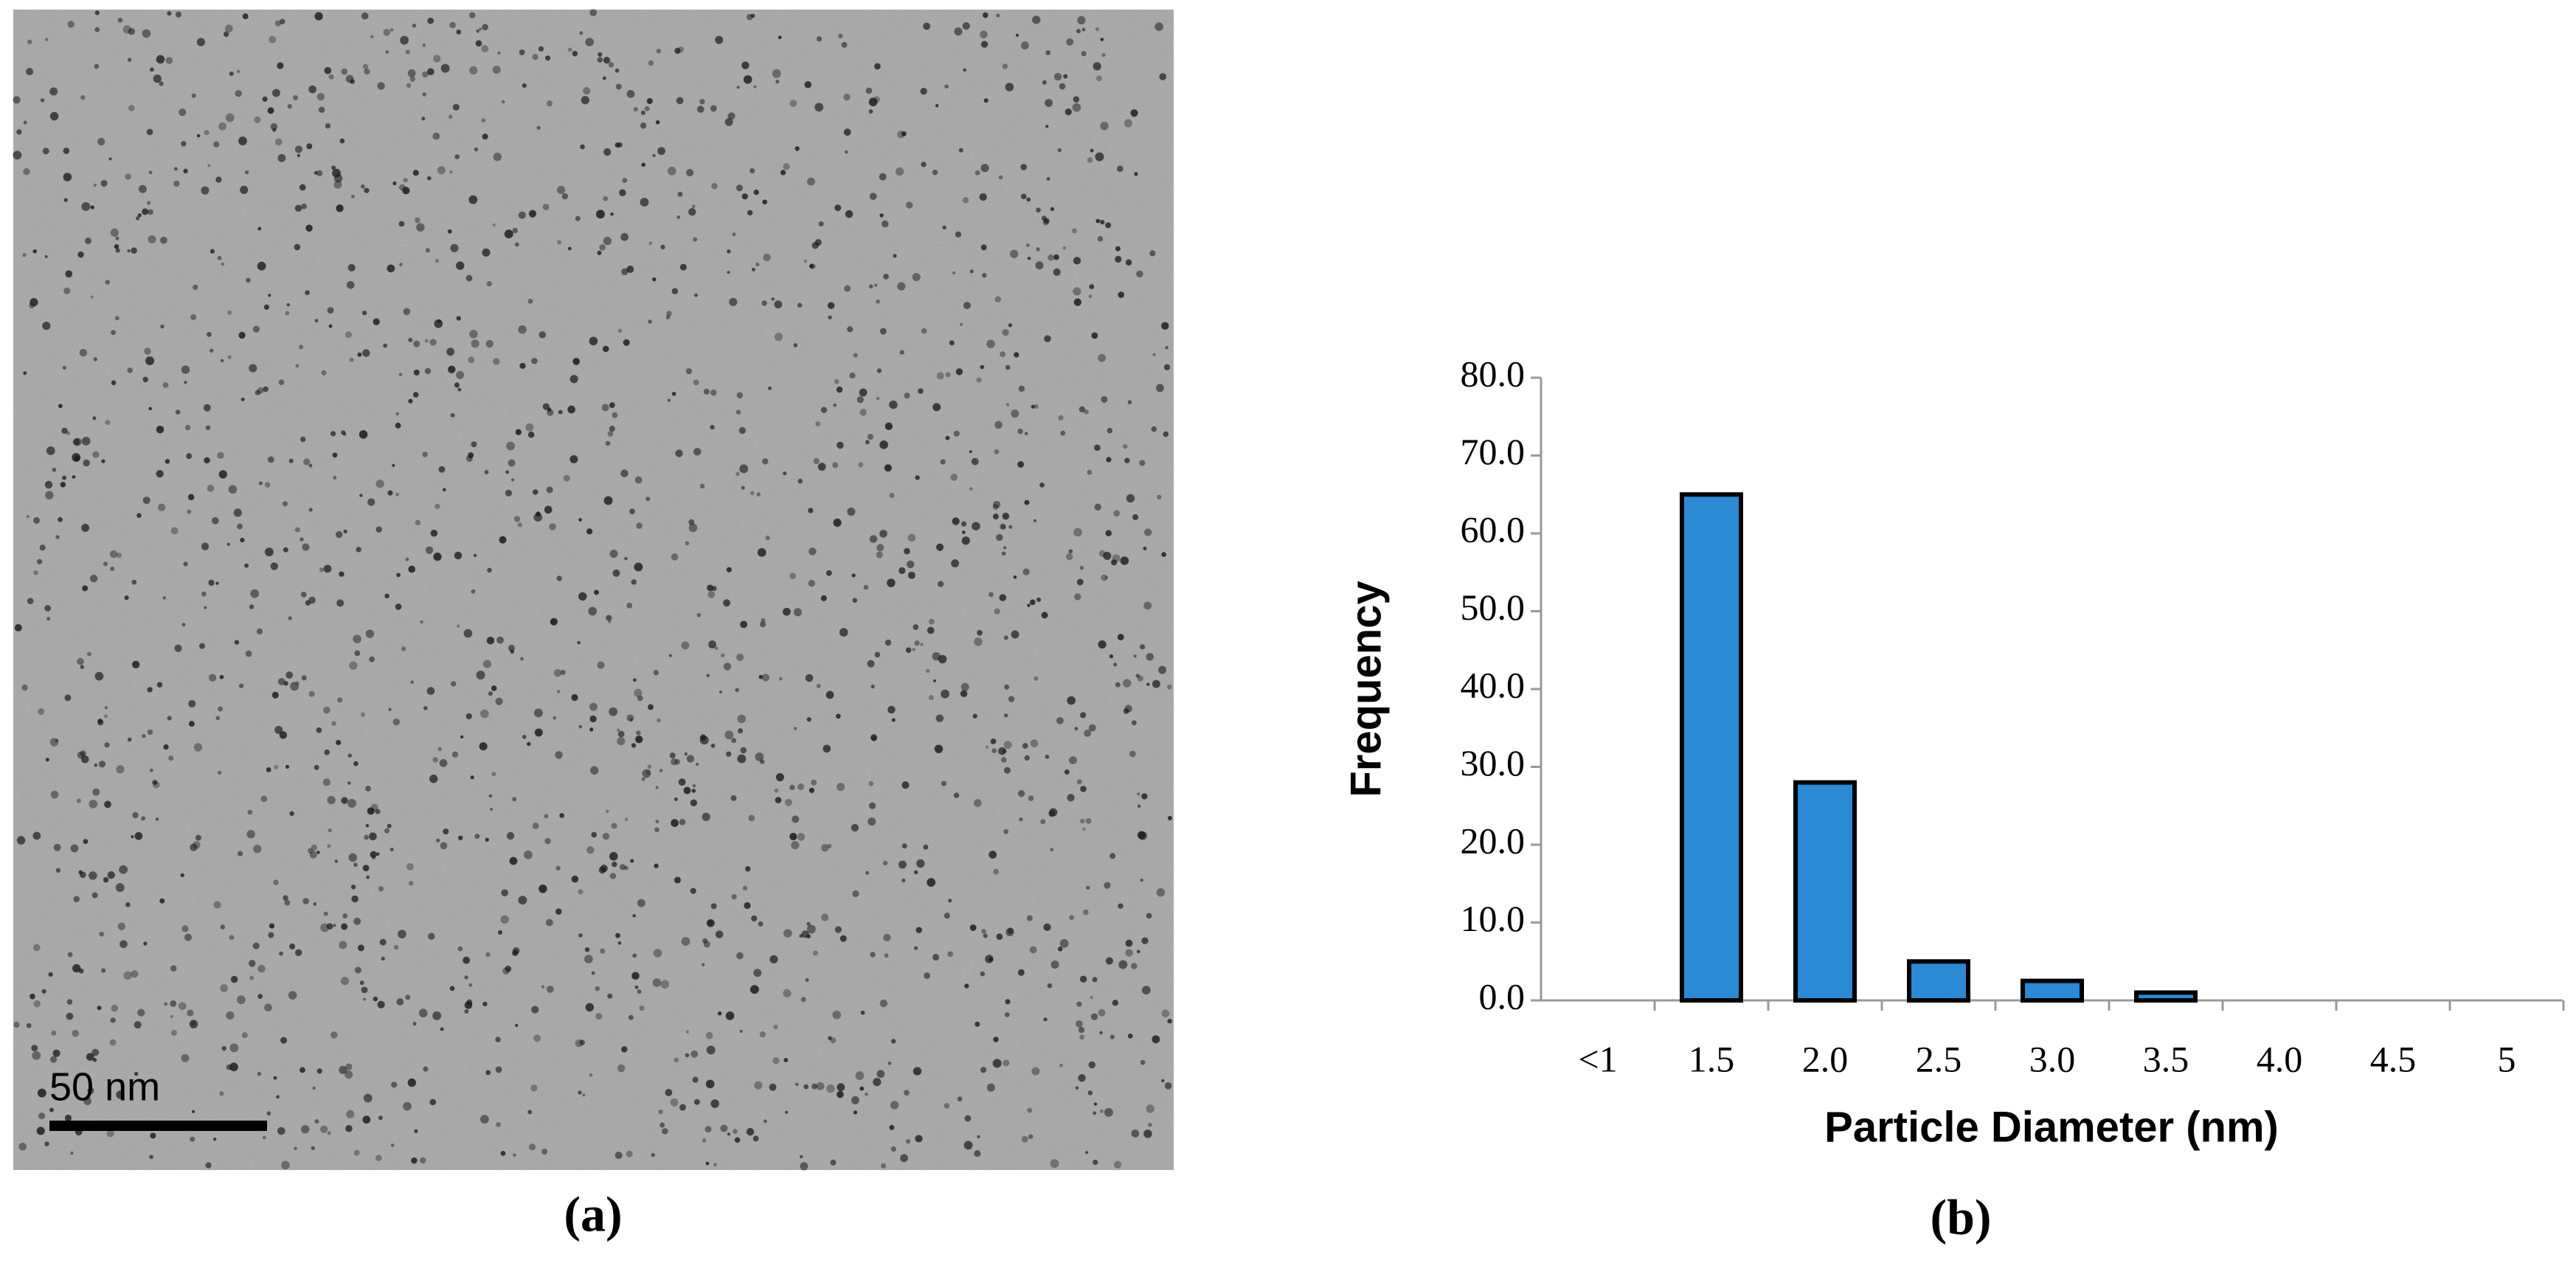 Image resolution: width=2576 pixels, height=1263 pixels. I want to click on y-tick-label: 0.0, so click(1503, 996).